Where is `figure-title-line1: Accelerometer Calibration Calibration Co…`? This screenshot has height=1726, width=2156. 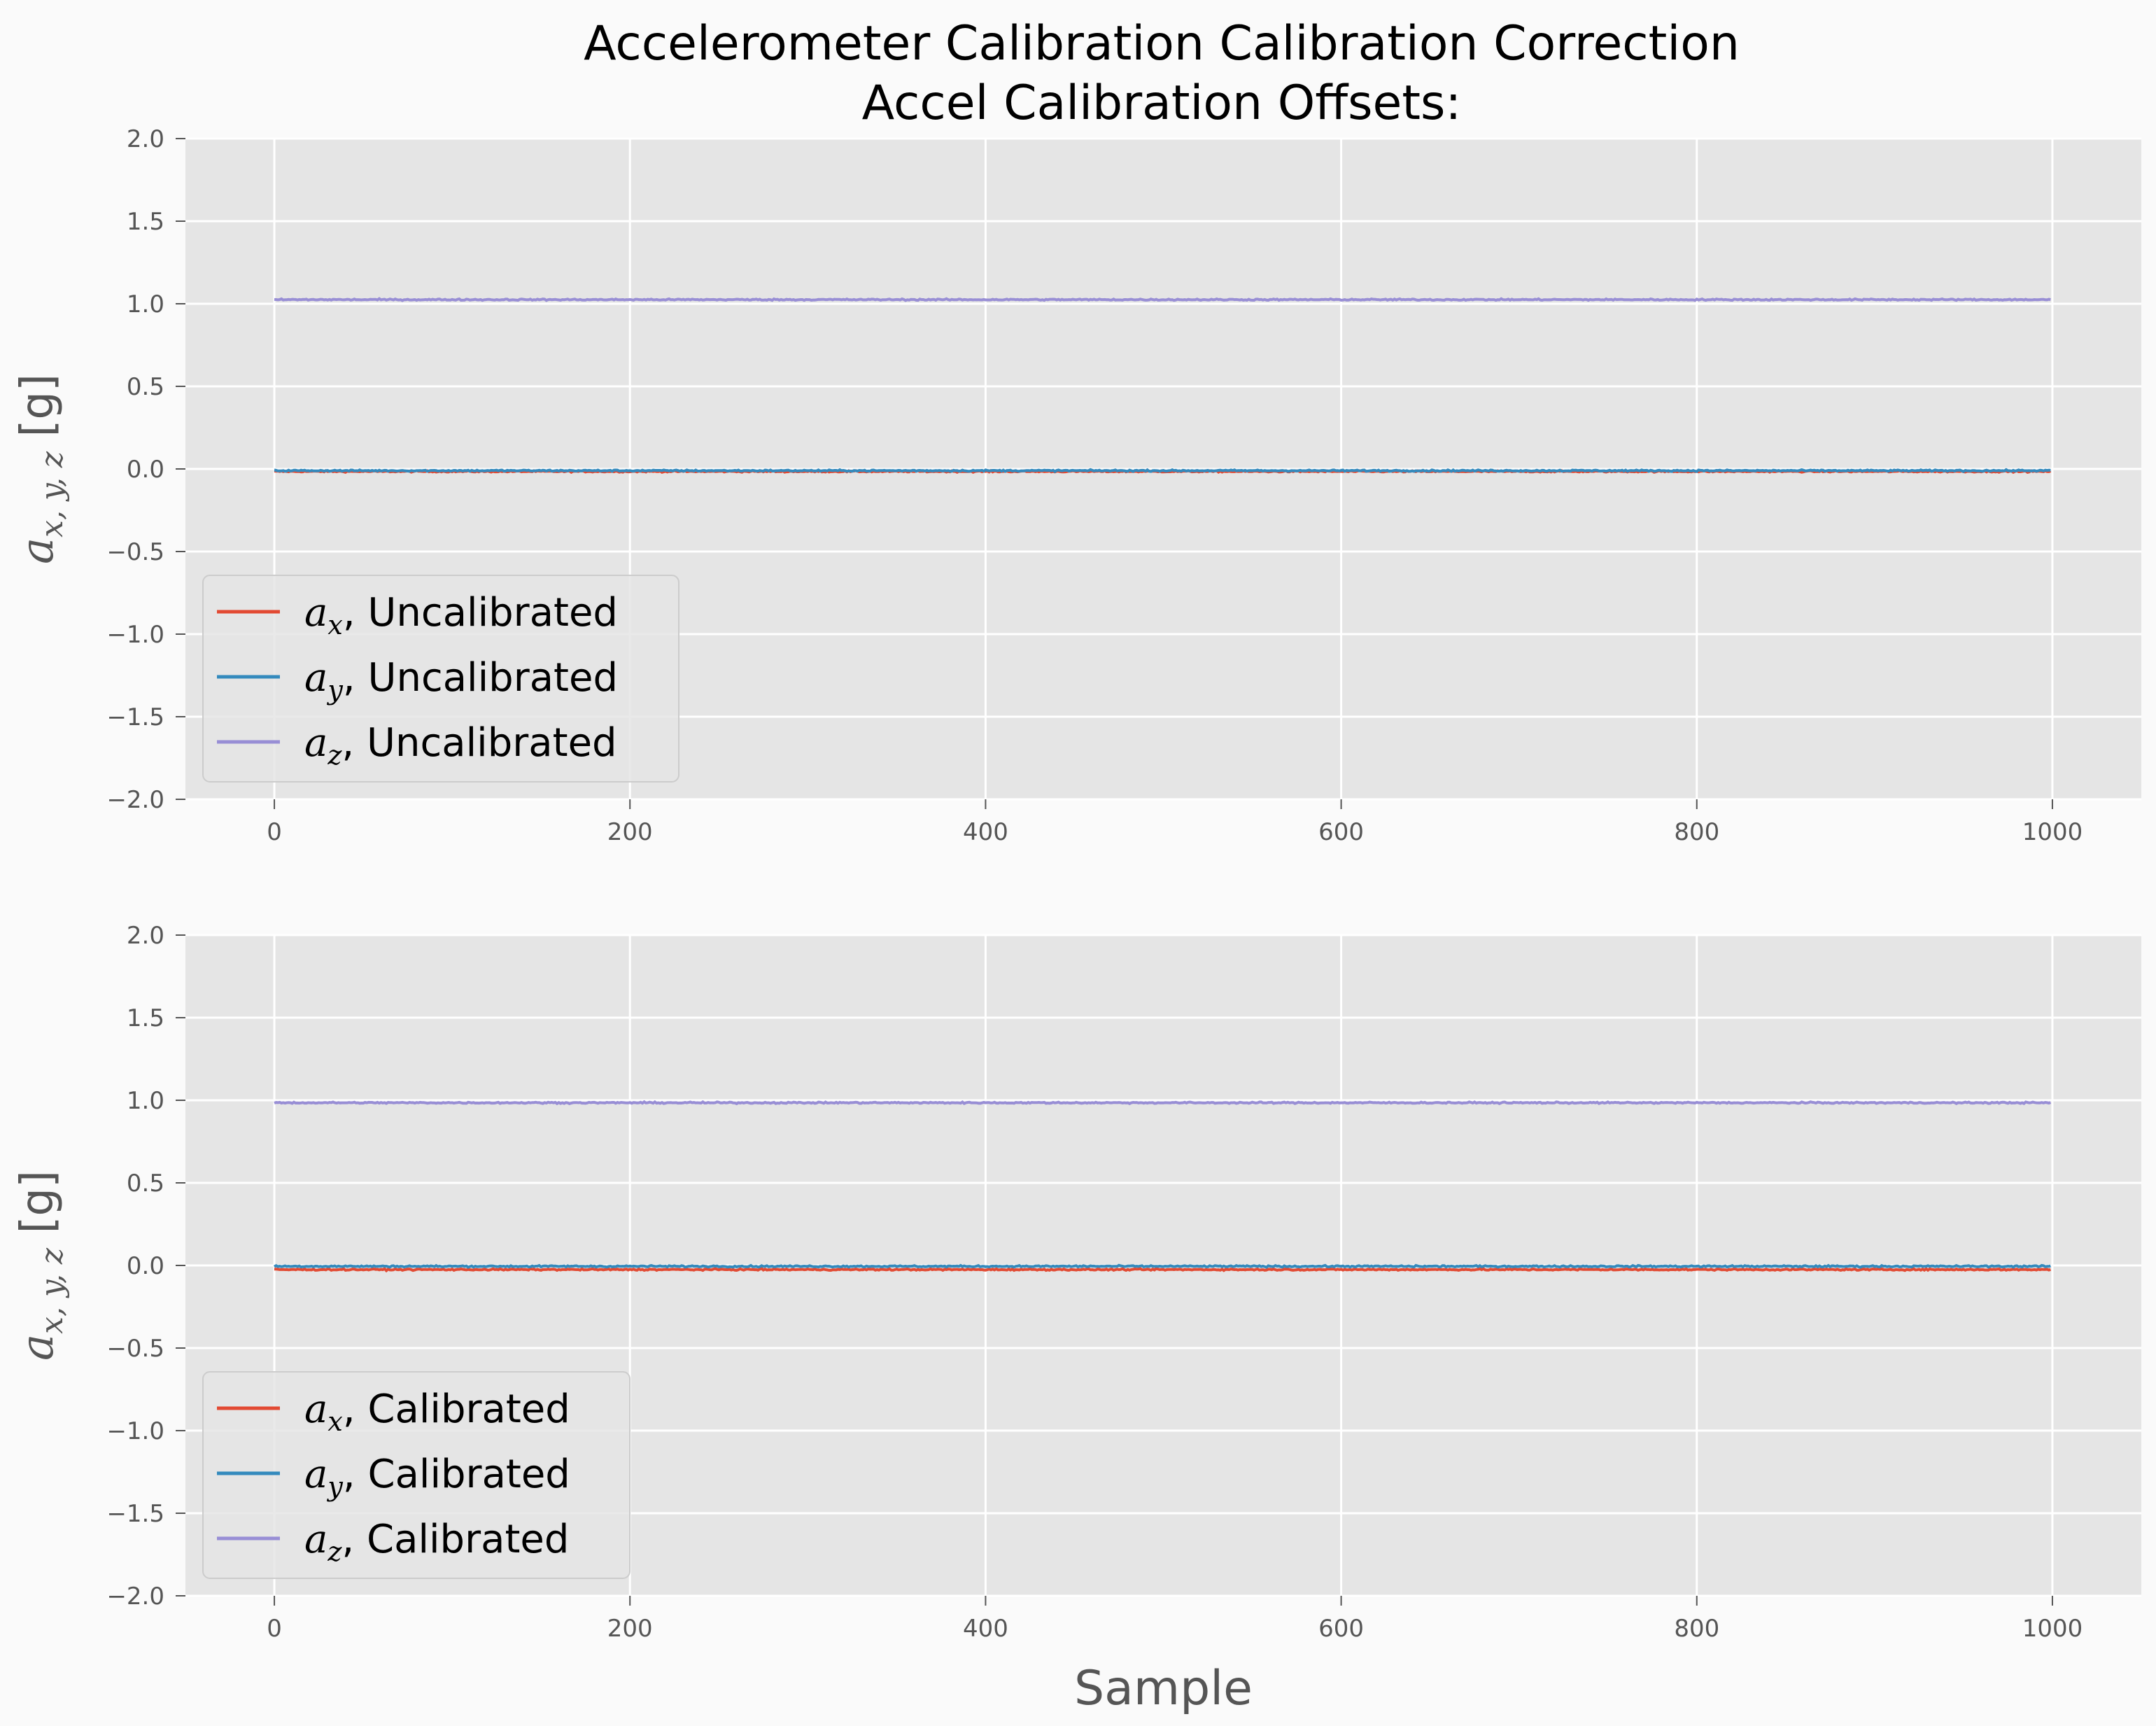 figure-title-line1: Accelerometer Calibration Calibration Co… is located at coordinates (1162, 43).